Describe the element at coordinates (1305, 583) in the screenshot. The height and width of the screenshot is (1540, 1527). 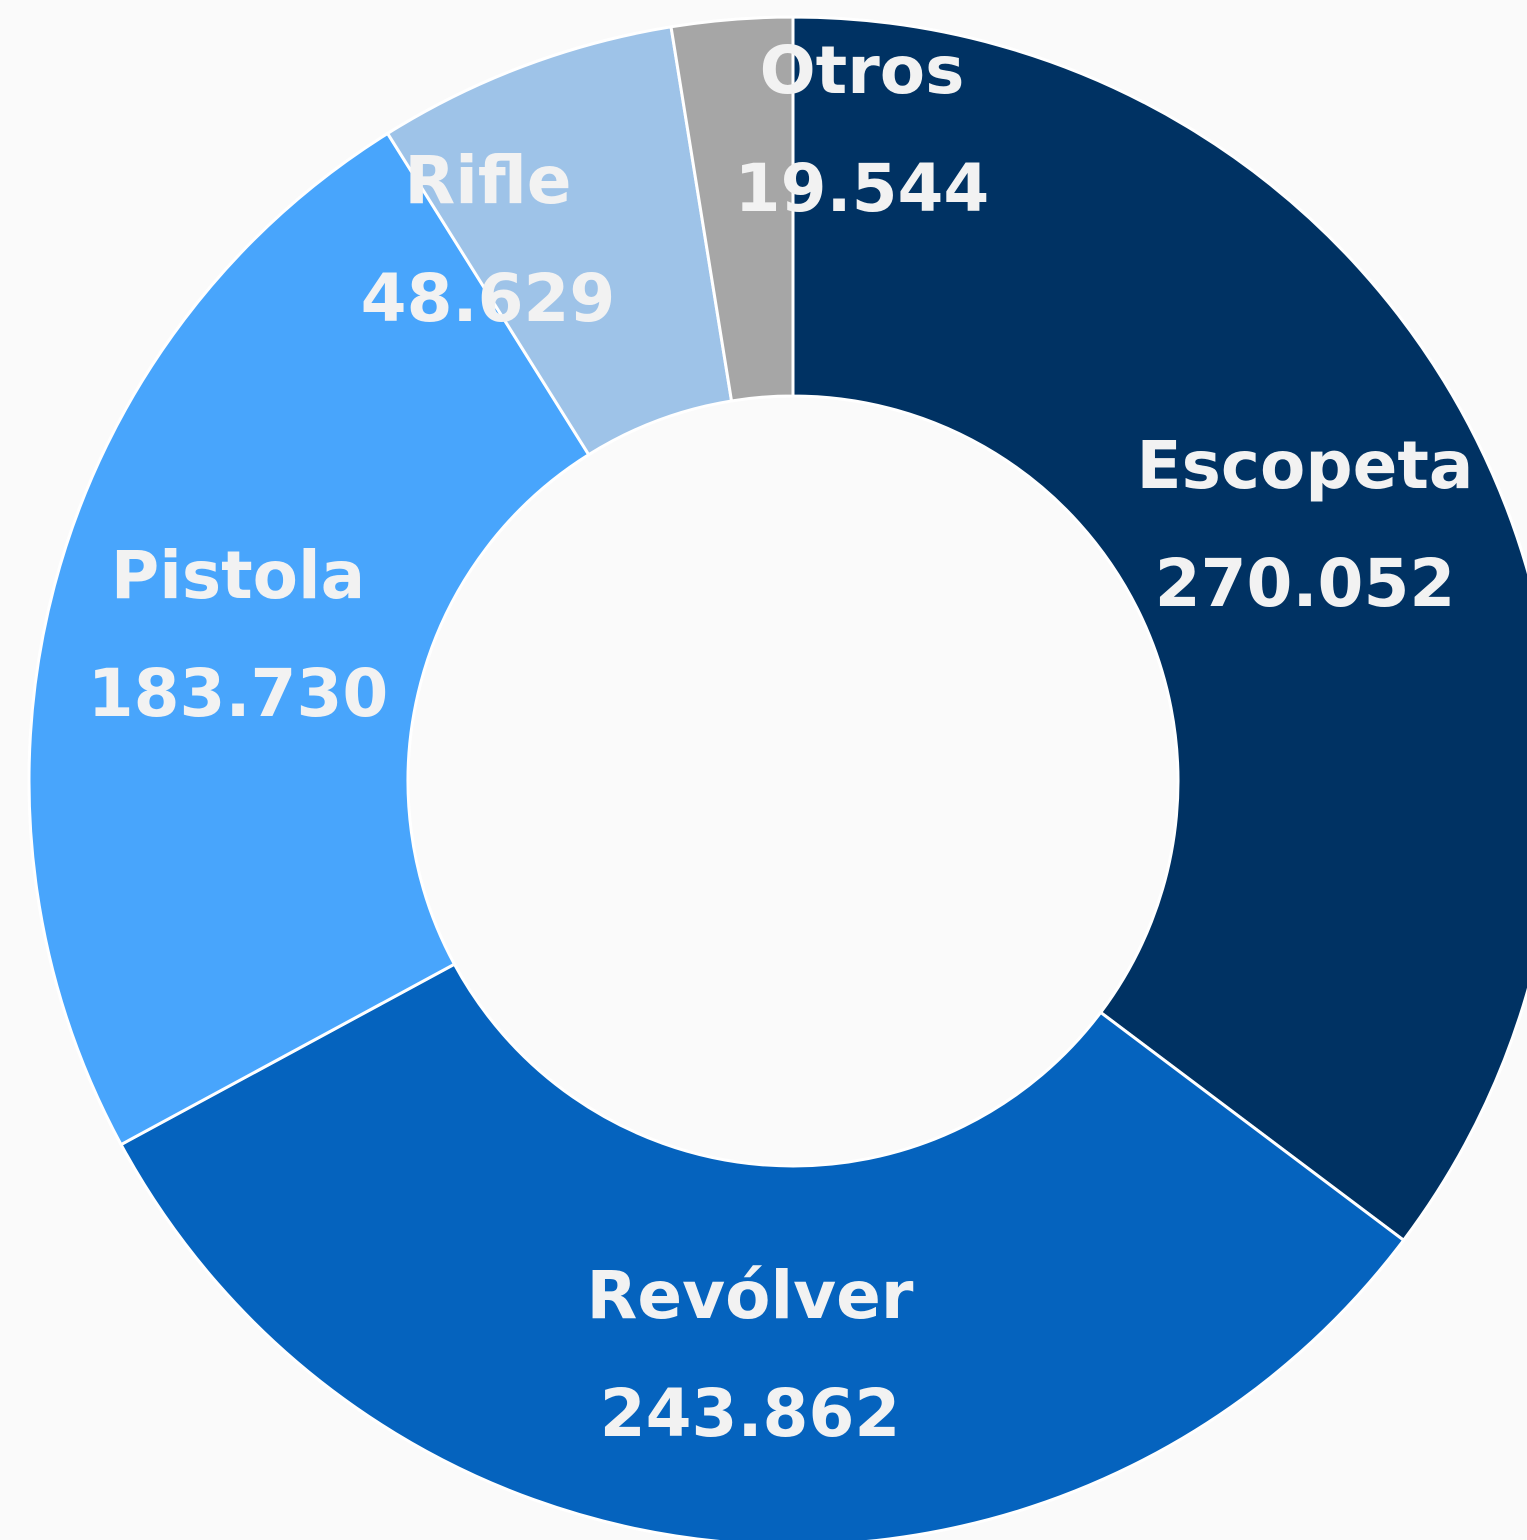
I see `value-label-escopeta: 270.052` at that location.